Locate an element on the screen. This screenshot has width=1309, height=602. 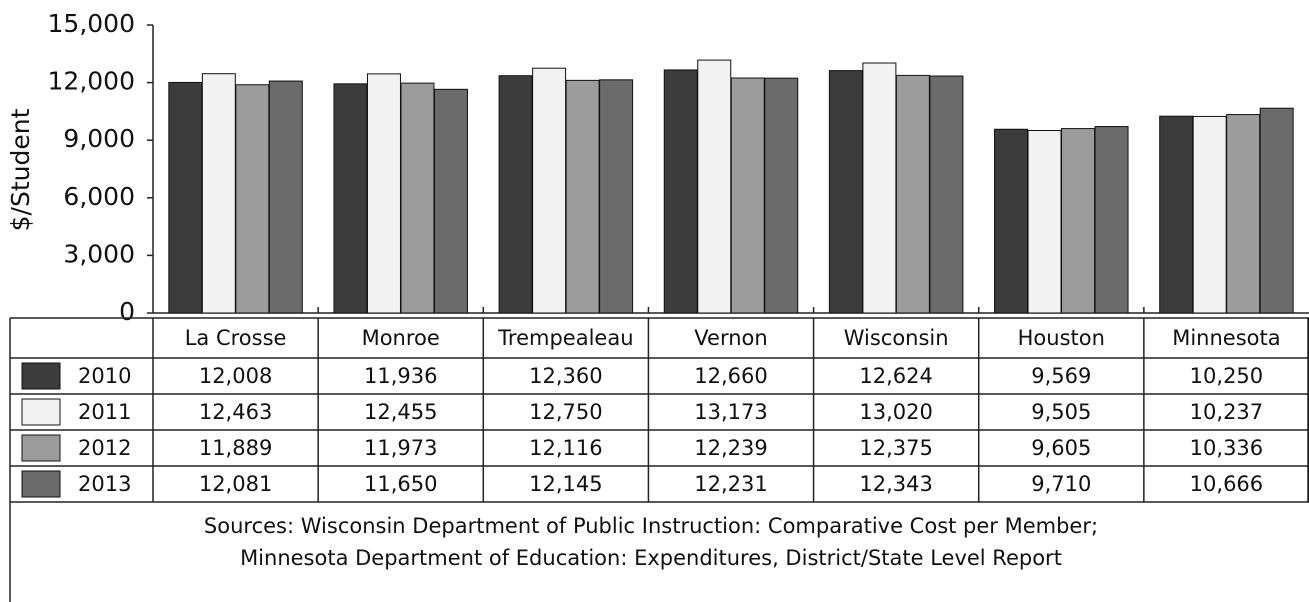
table-cell: 11,936 is located at coordinates (400, 376).